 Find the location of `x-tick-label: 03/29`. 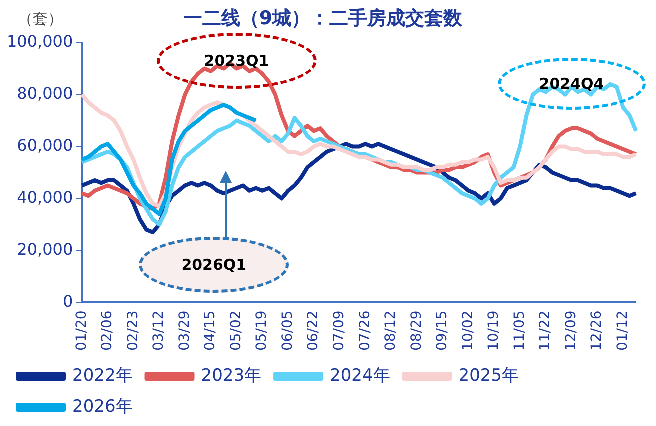

x-tick-label: 03/29 is located at coordinates (184, 331).